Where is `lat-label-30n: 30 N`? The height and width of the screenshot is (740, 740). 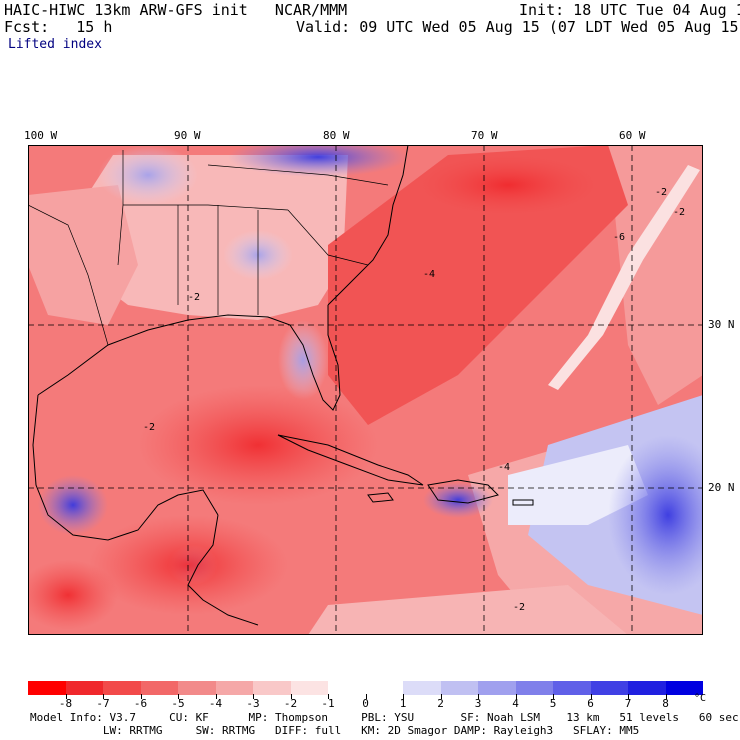
lat-label-30n: 30 N is located at coordinates (721, 324).